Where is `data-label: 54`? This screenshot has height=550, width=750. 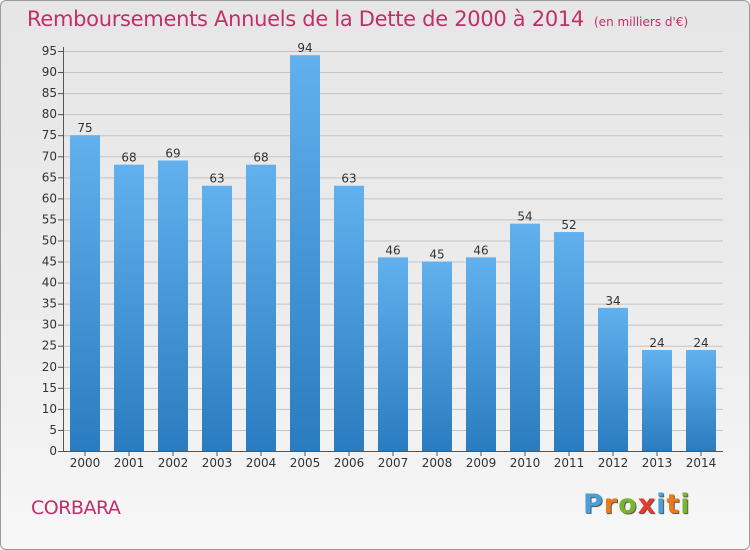 data-label: 54 is located at coordinates (524, 217).